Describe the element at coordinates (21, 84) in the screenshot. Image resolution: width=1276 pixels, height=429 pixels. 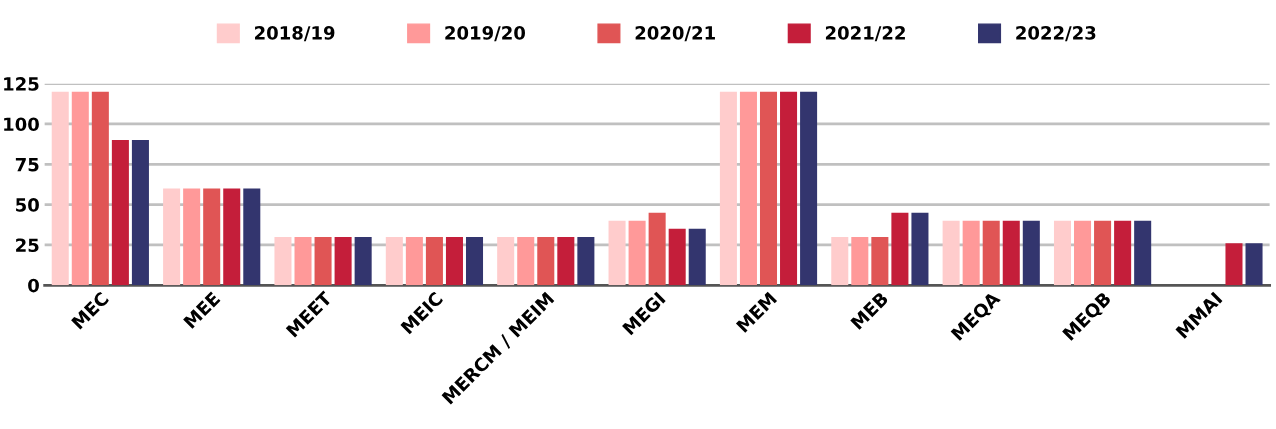
I see `y-tick-label: 125` at that location.